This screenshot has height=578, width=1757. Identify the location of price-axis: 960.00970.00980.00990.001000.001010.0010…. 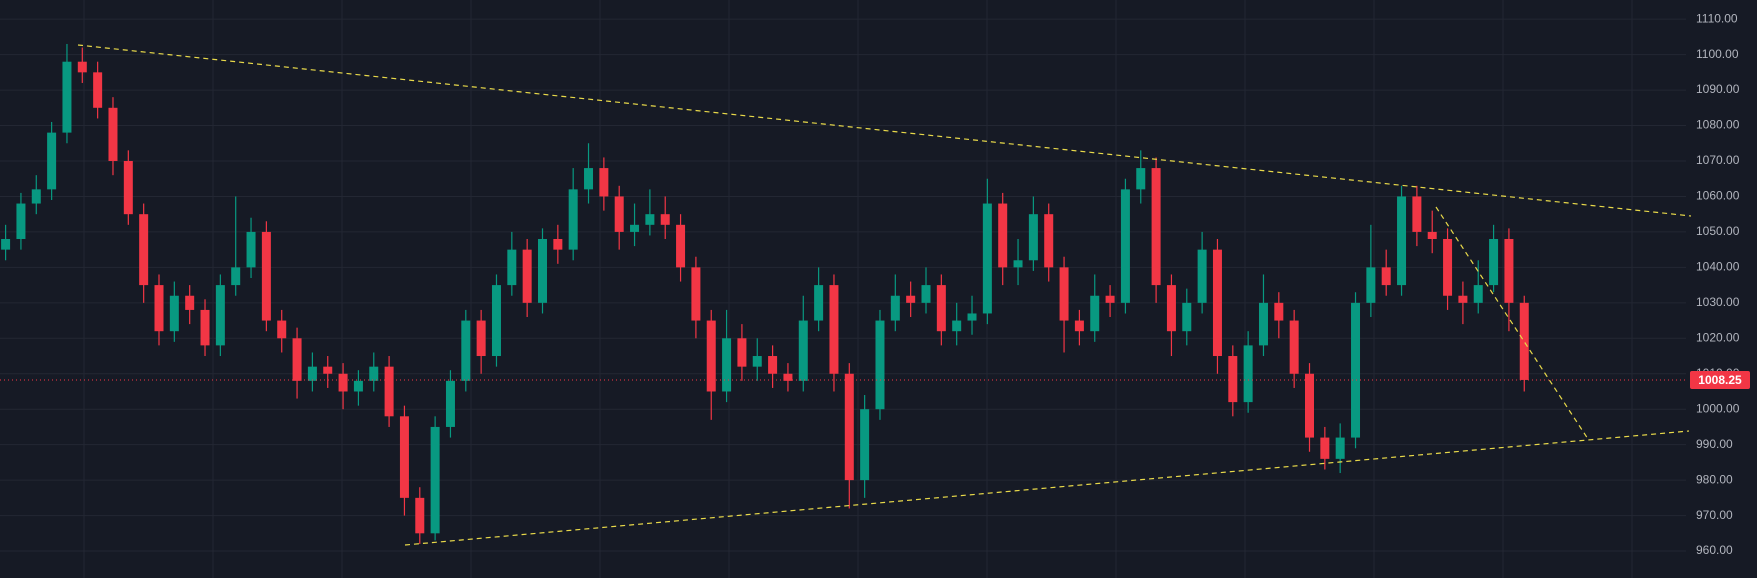
(1720, 284).